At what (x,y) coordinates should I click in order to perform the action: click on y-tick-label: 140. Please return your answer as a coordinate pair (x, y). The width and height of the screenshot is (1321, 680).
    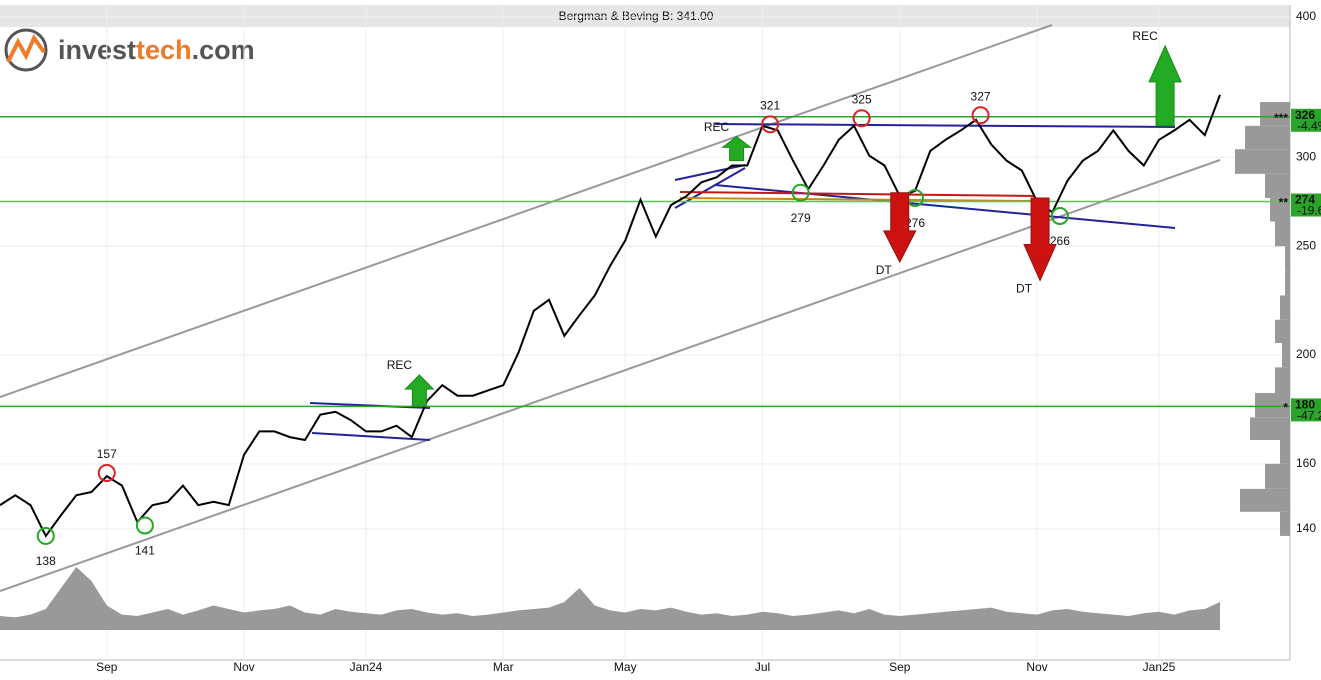
    Looking at the image, I should click on (1306, 528).